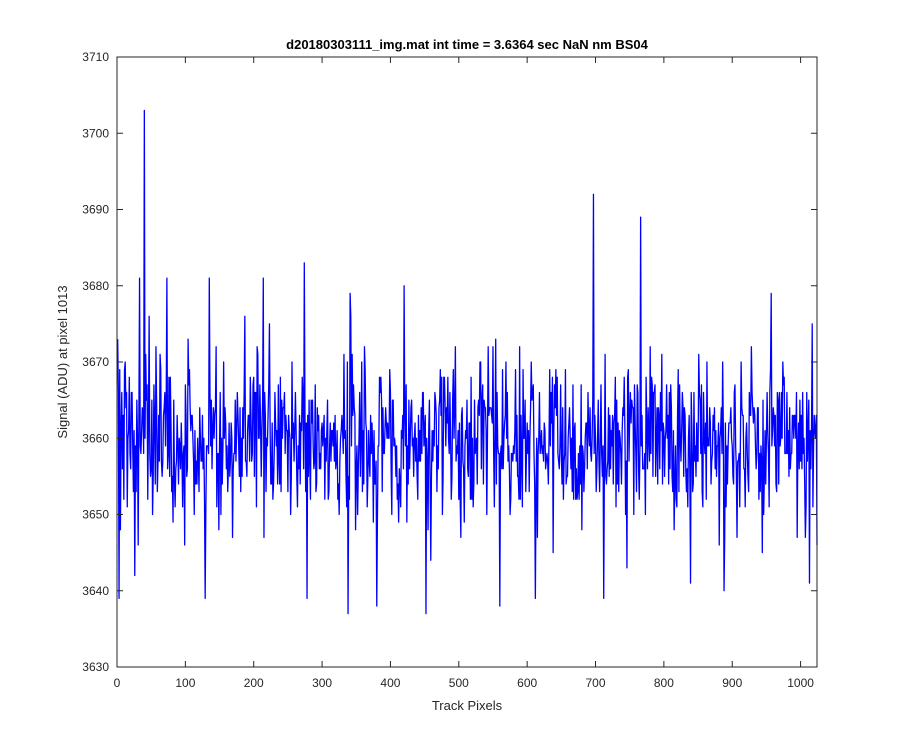 The width and height of the screenshot is (900, 750). Describe the element at coordinates (390, 683) in the screenshot. I see `x-tick-label: 400` at that location.